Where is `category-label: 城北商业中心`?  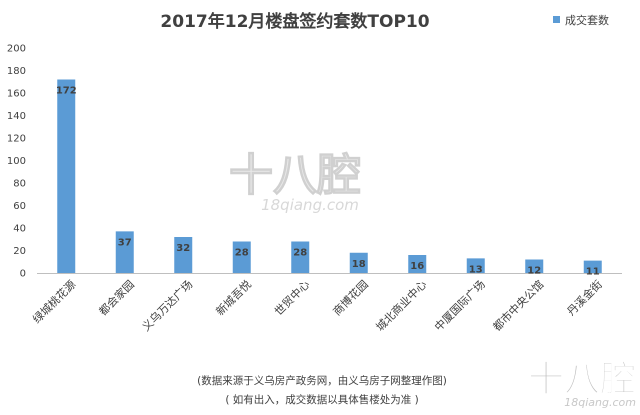 category-label: 城北商业中心 is located at coordinates (401, 305).